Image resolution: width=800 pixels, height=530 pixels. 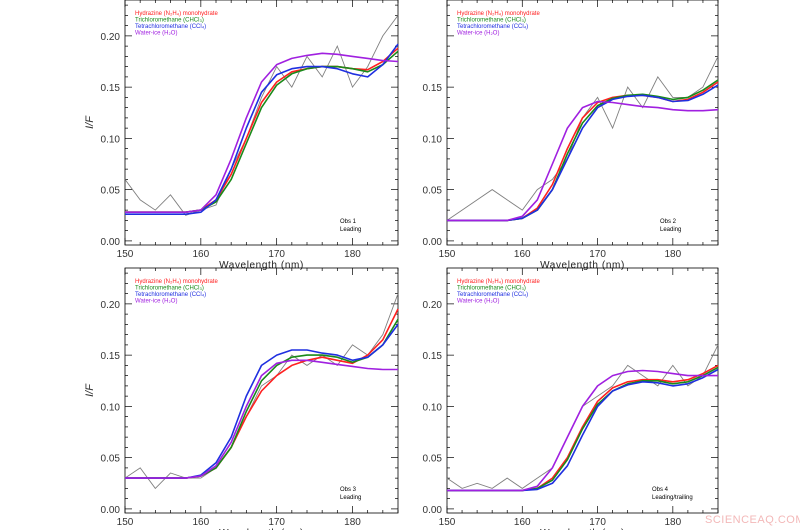 I want to click on panel-annotation: Obs 2, so click(x=668, y=222).